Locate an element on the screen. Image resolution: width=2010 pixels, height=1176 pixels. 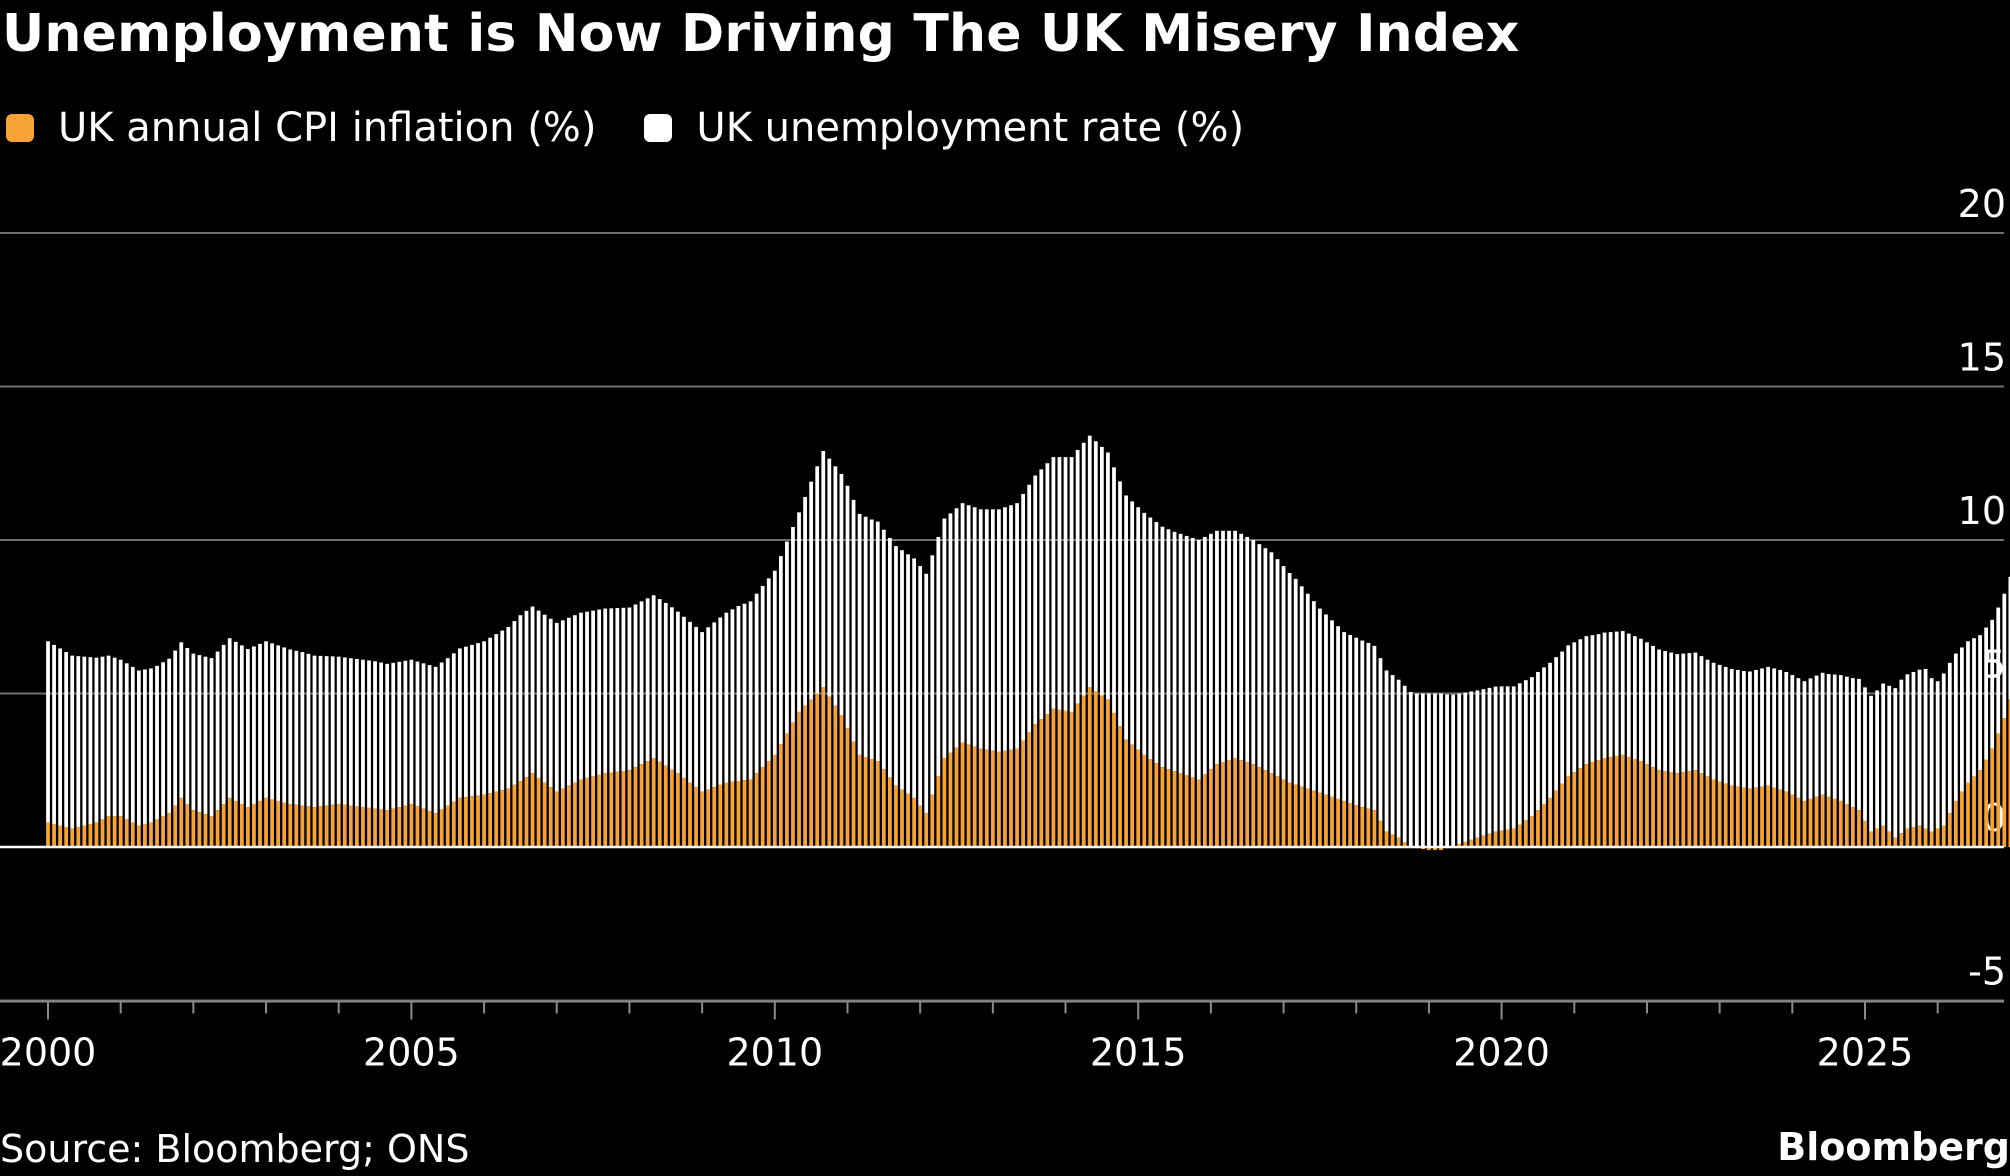
source-note: Source: Bloomberg; ONS is located at coordinates (235, 1149).